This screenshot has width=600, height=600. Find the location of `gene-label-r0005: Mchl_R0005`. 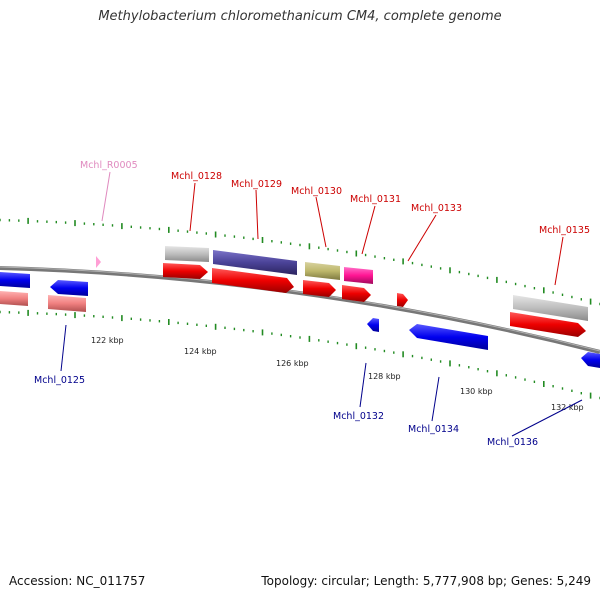

gene-label-r0005: Mchl_R0005 is located at coordinates (109, 165).